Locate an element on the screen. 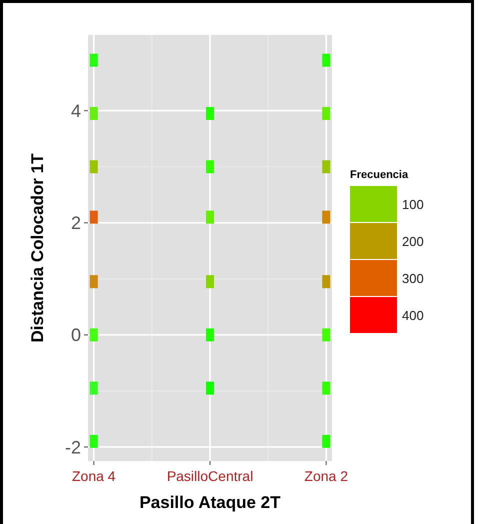  y-tick-label: 2 is located at coordinates (75, 223).